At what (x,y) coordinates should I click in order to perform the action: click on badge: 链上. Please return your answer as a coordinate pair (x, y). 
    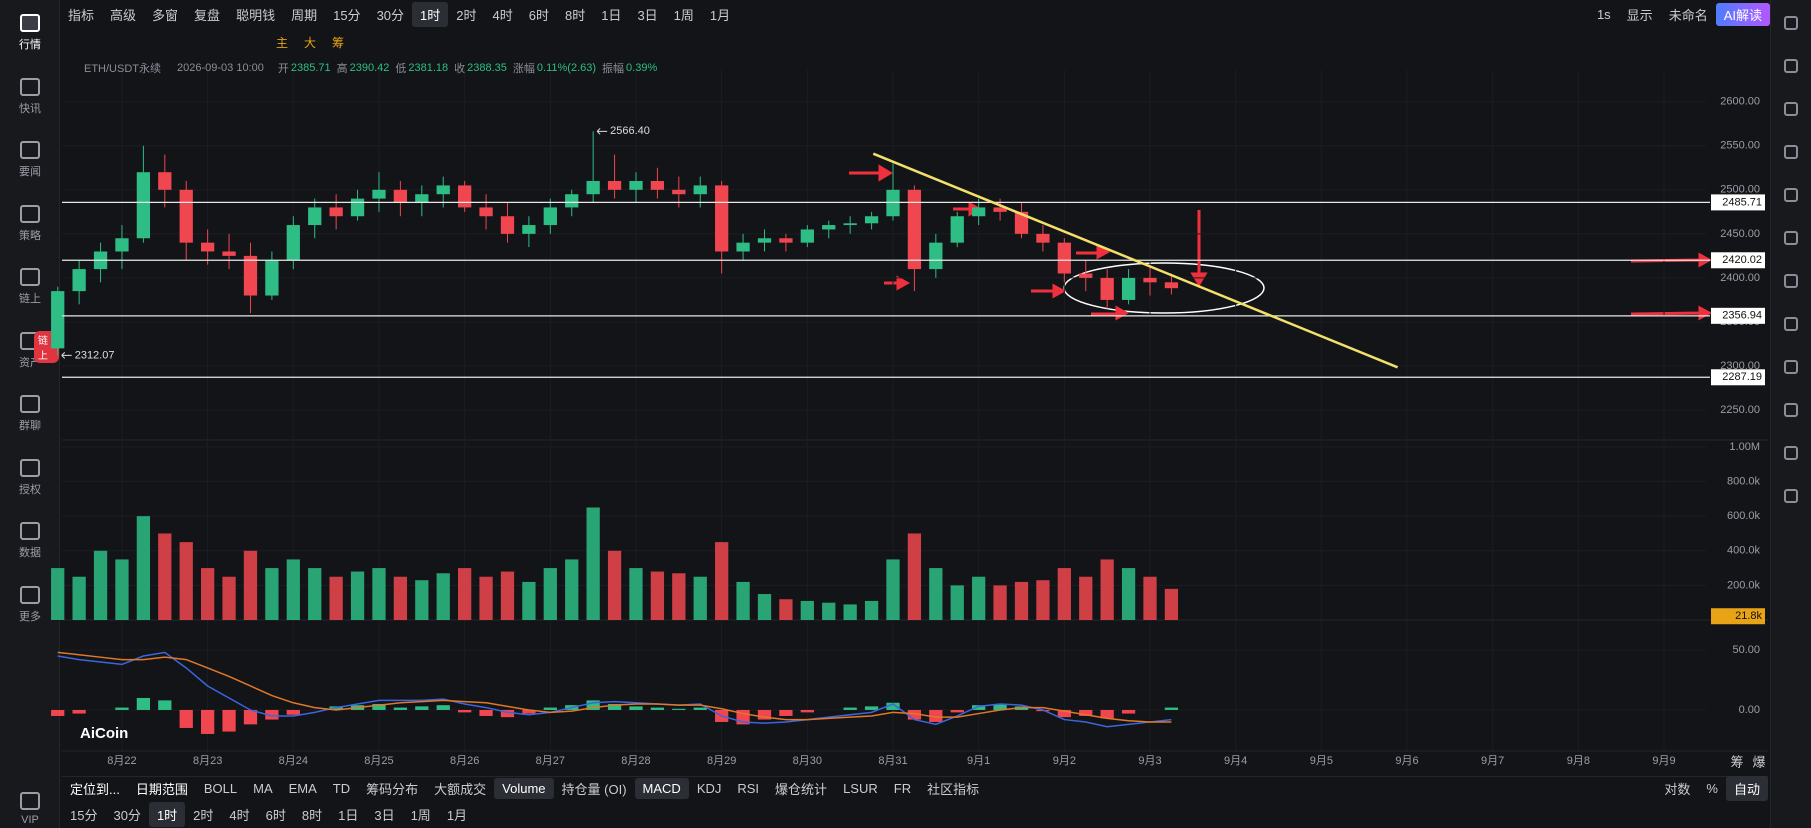
    Looking at the image, I should click on (46, 347).